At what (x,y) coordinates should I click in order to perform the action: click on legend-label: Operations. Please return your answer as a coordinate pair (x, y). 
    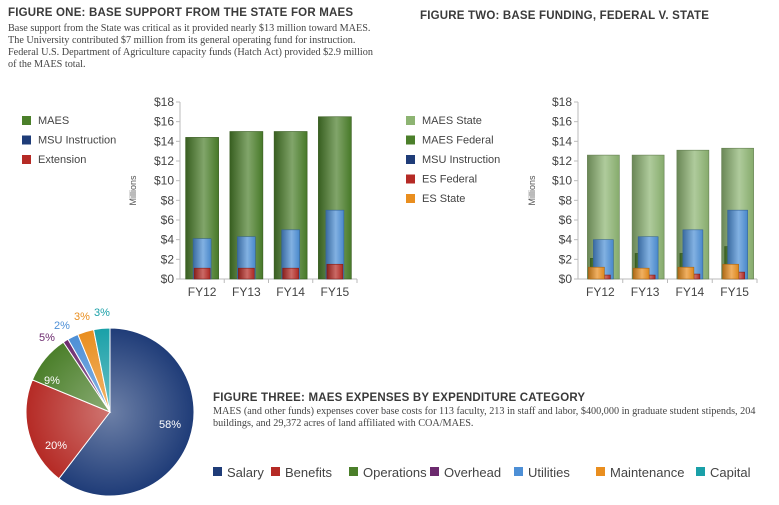
    Looking at the image, I should click on (395, 472).